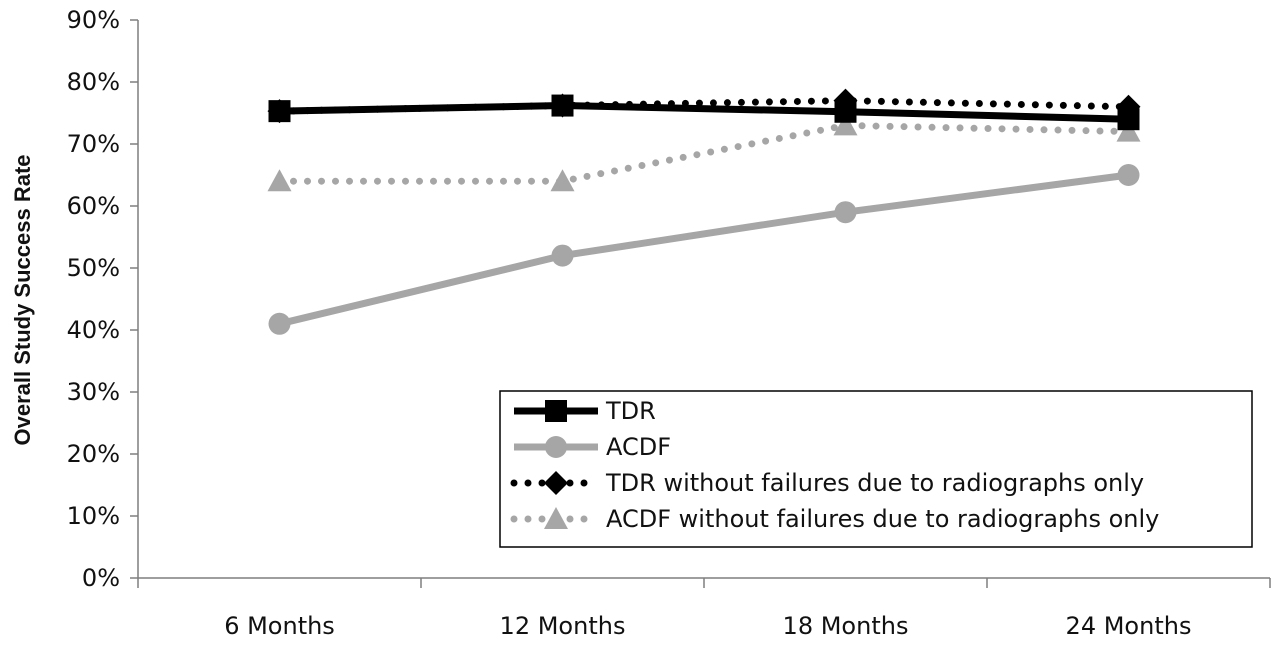  I want to click on y-tick-label: 60%, so click(93, 206).